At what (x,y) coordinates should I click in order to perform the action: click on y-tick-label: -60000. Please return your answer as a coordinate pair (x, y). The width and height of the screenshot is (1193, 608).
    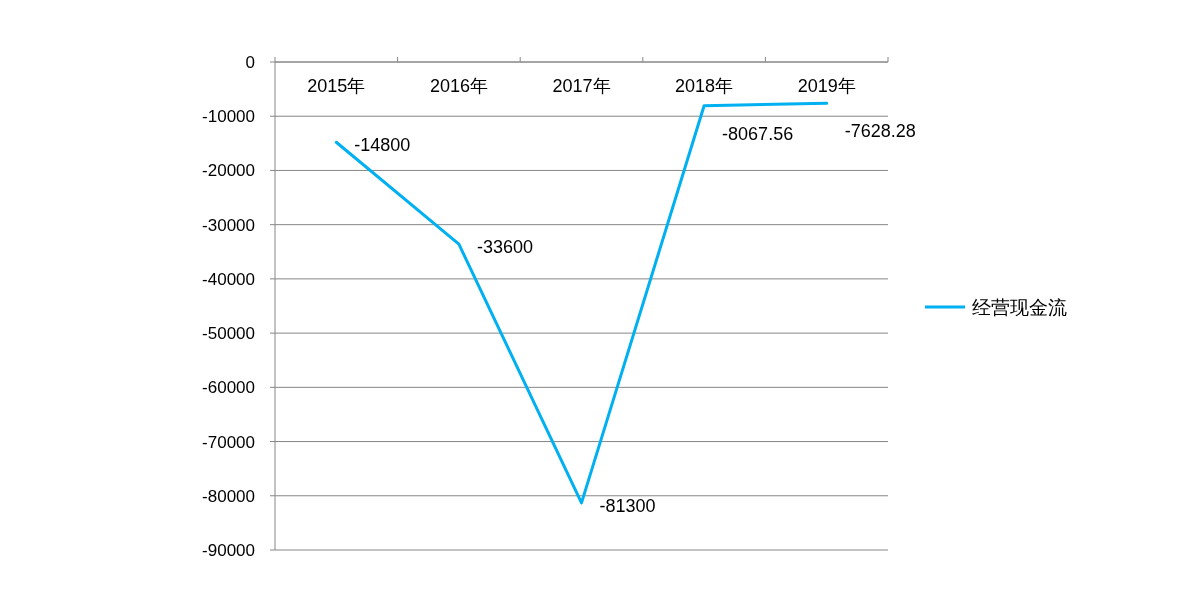
    Looking at the image, I should click on (228, 388).